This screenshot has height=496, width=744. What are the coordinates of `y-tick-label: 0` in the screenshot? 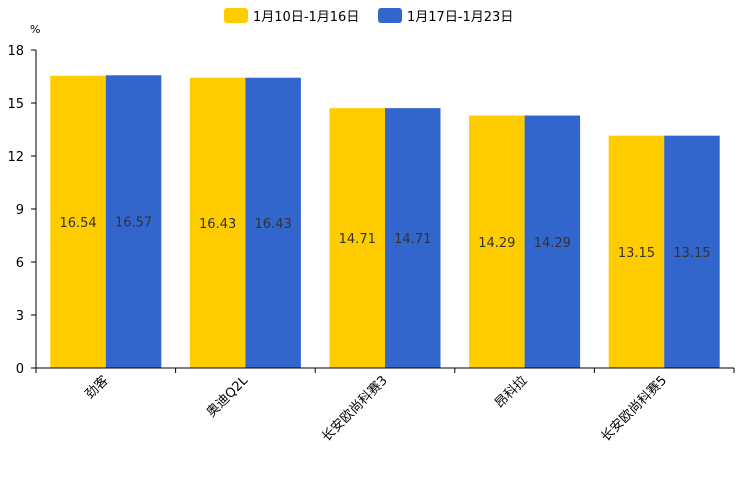 It's located at (20, 369).